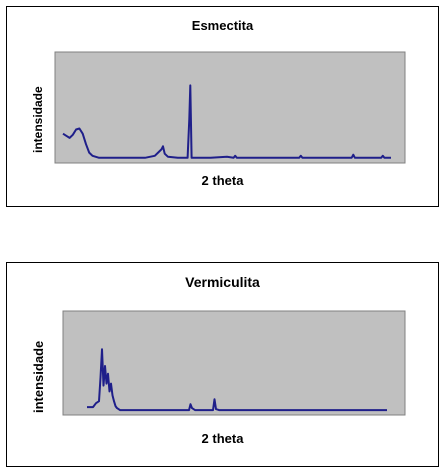  What do you see at coordinates (222, 25) in the screenshot?
I see `chart-title: Esmectita` at bounding box center [222, 25].